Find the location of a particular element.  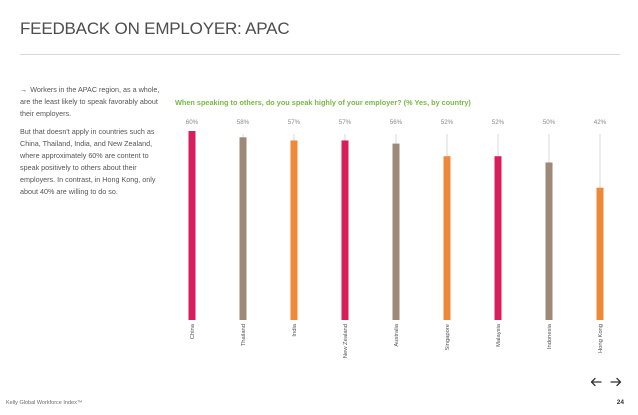

value-label: 58% is located at coordinates (243, 122).